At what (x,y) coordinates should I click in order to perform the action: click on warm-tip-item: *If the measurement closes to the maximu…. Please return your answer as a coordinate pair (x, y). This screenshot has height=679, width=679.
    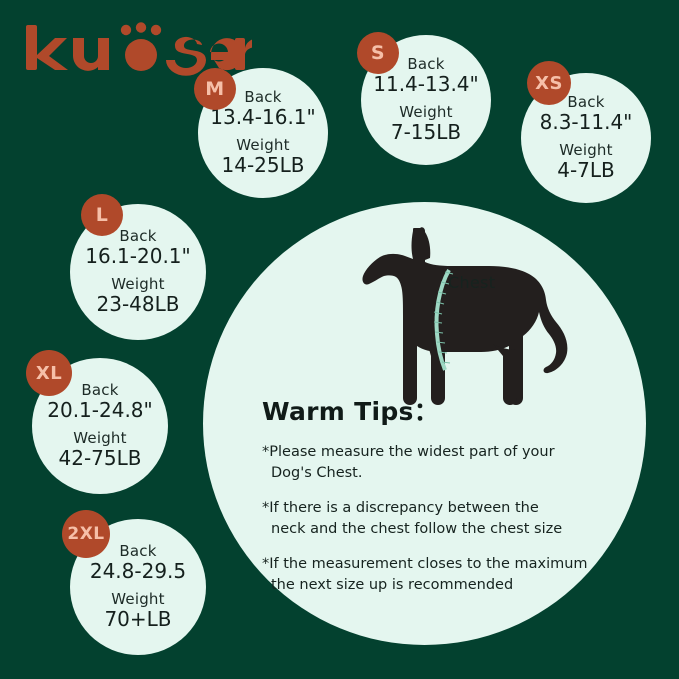
    Looking at the image, I should click on (437, 574).